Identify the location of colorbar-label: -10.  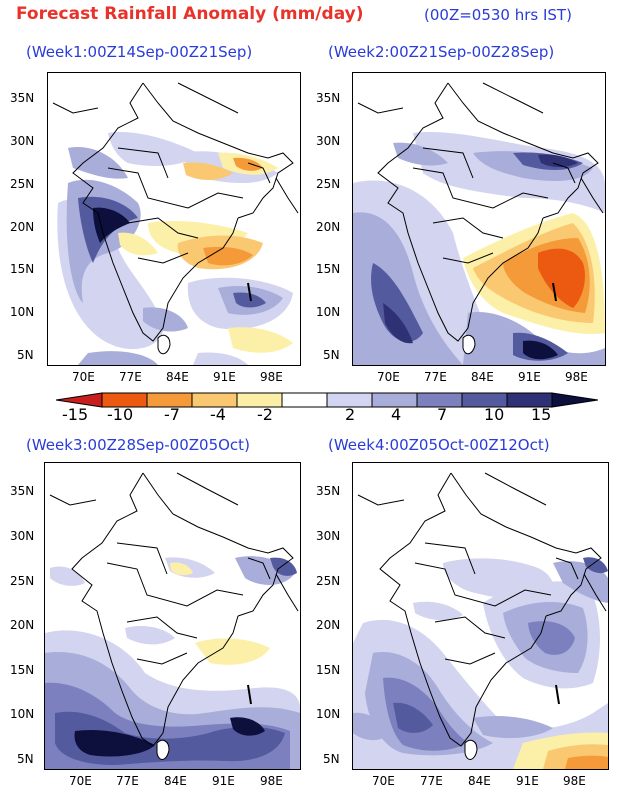
(120, 414).